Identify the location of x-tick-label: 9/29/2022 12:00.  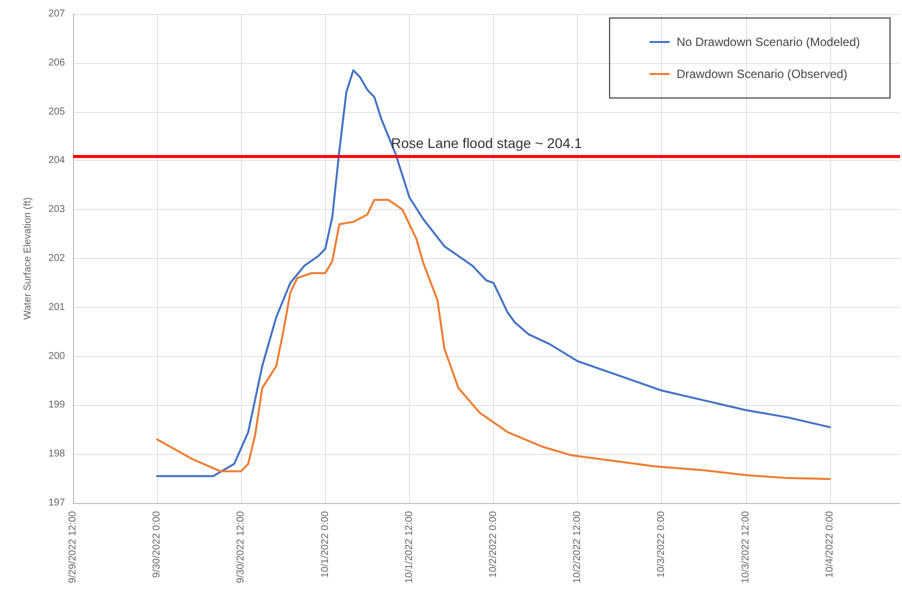
(73, 547).